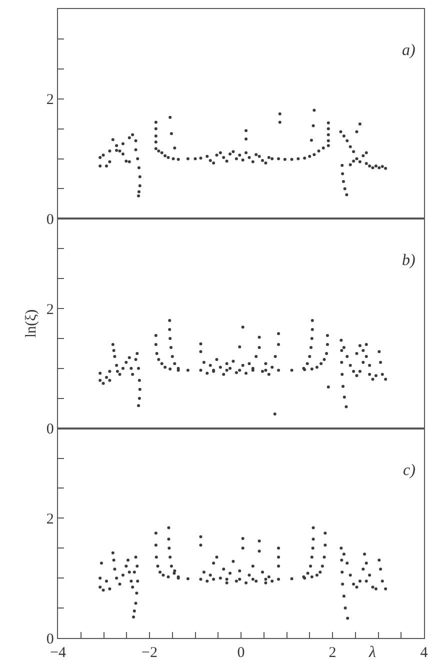 This screenshot has height=669, width=436. I want to click on y-axis-title: ln(ξ), so click(32, 323).